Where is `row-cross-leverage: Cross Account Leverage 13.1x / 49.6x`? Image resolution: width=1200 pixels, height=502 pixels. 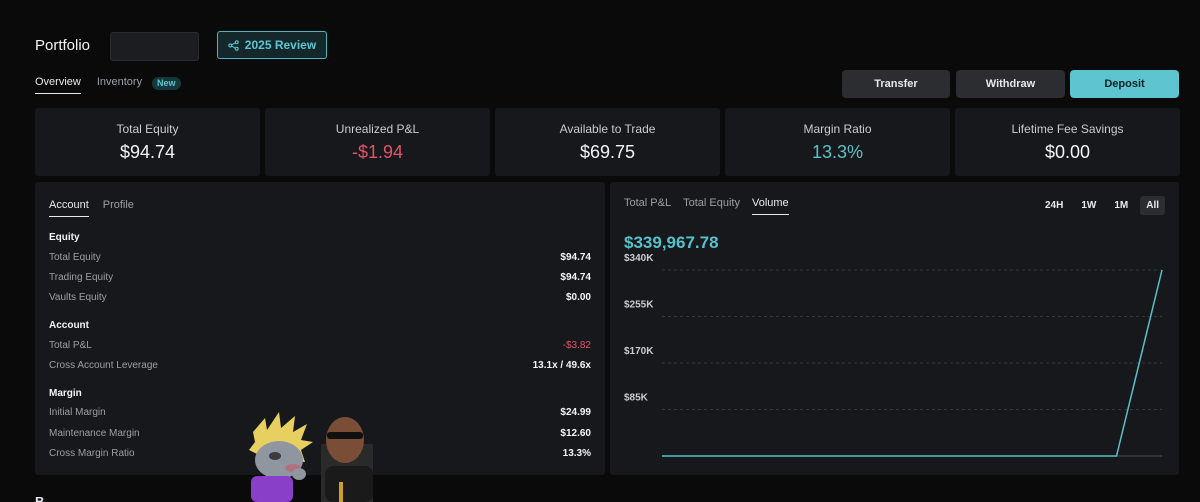
row-cross-leverage: Cross Account Leverage 13.1x / 49.6x is located at coordinates (320, 365).